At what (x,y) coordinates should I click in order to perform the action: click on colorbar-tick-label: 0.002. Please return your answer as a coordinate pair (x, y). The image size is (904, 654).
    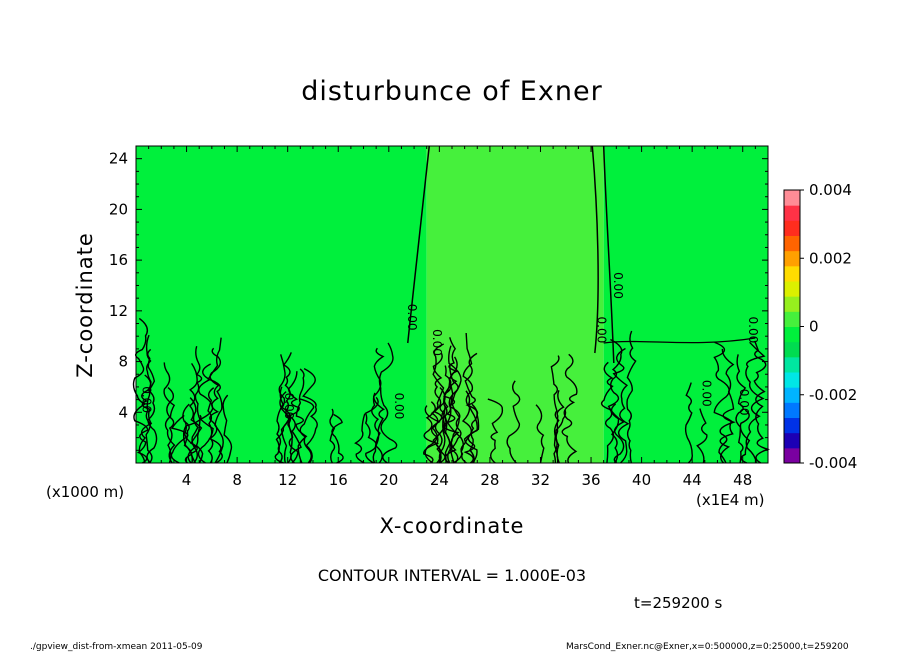
    Looking at the image, I should click on (830, 258).